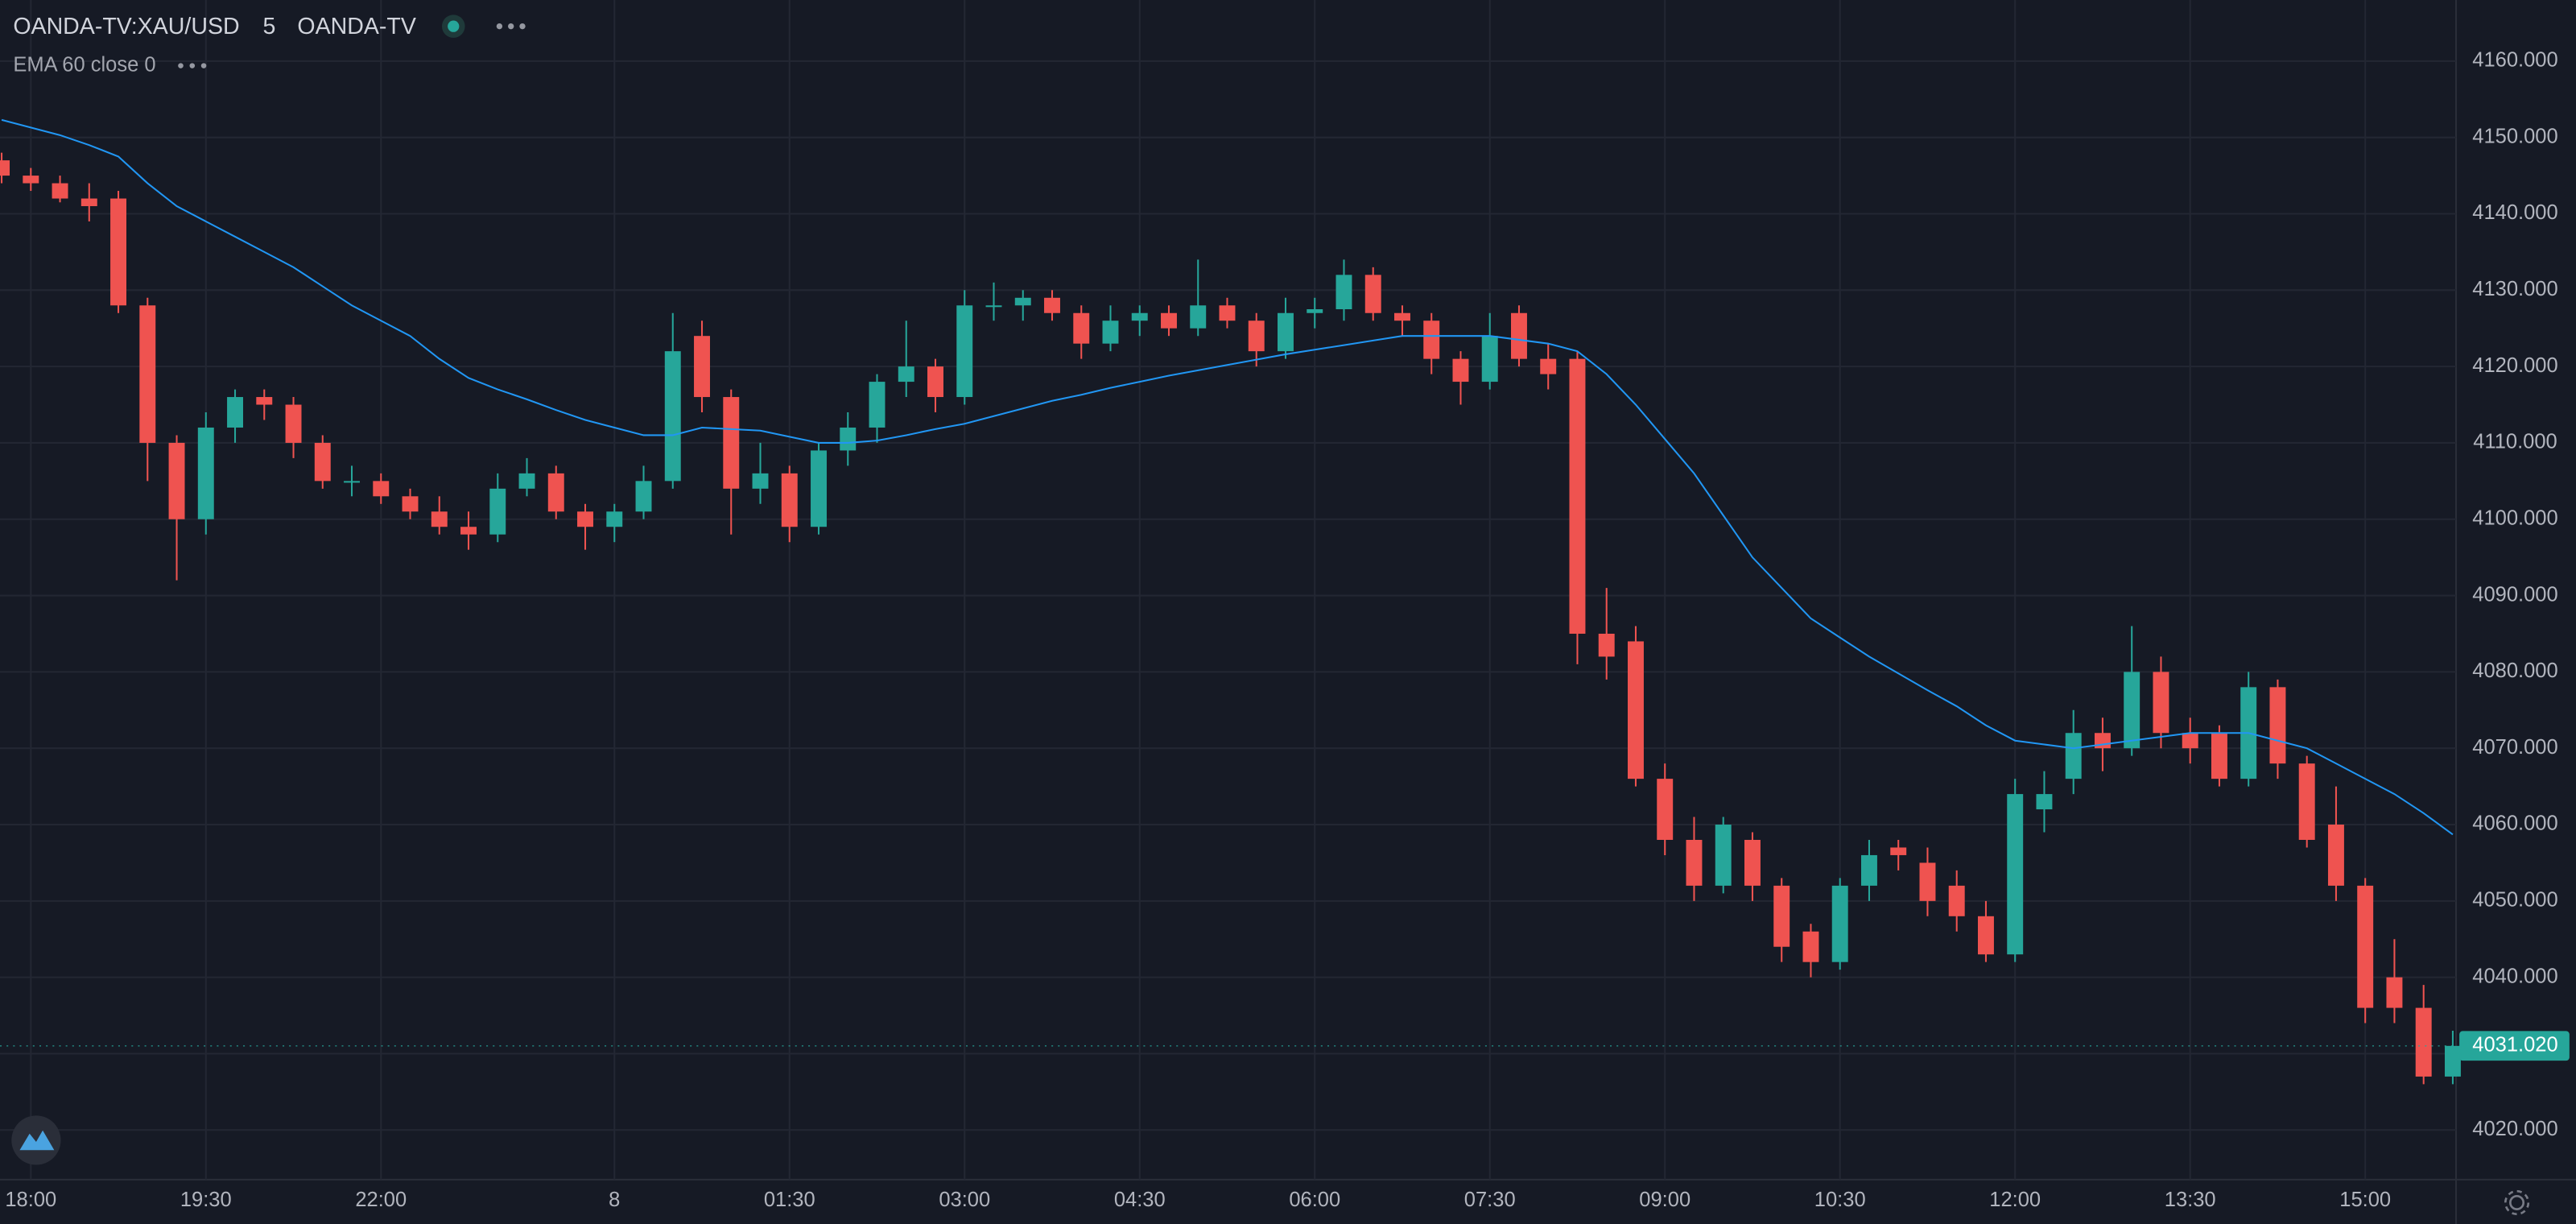 Image resolution: width=2576 pixels, height=1224 pixels. I want to click on x-tick-label: 03:00, so click(965, 1200).